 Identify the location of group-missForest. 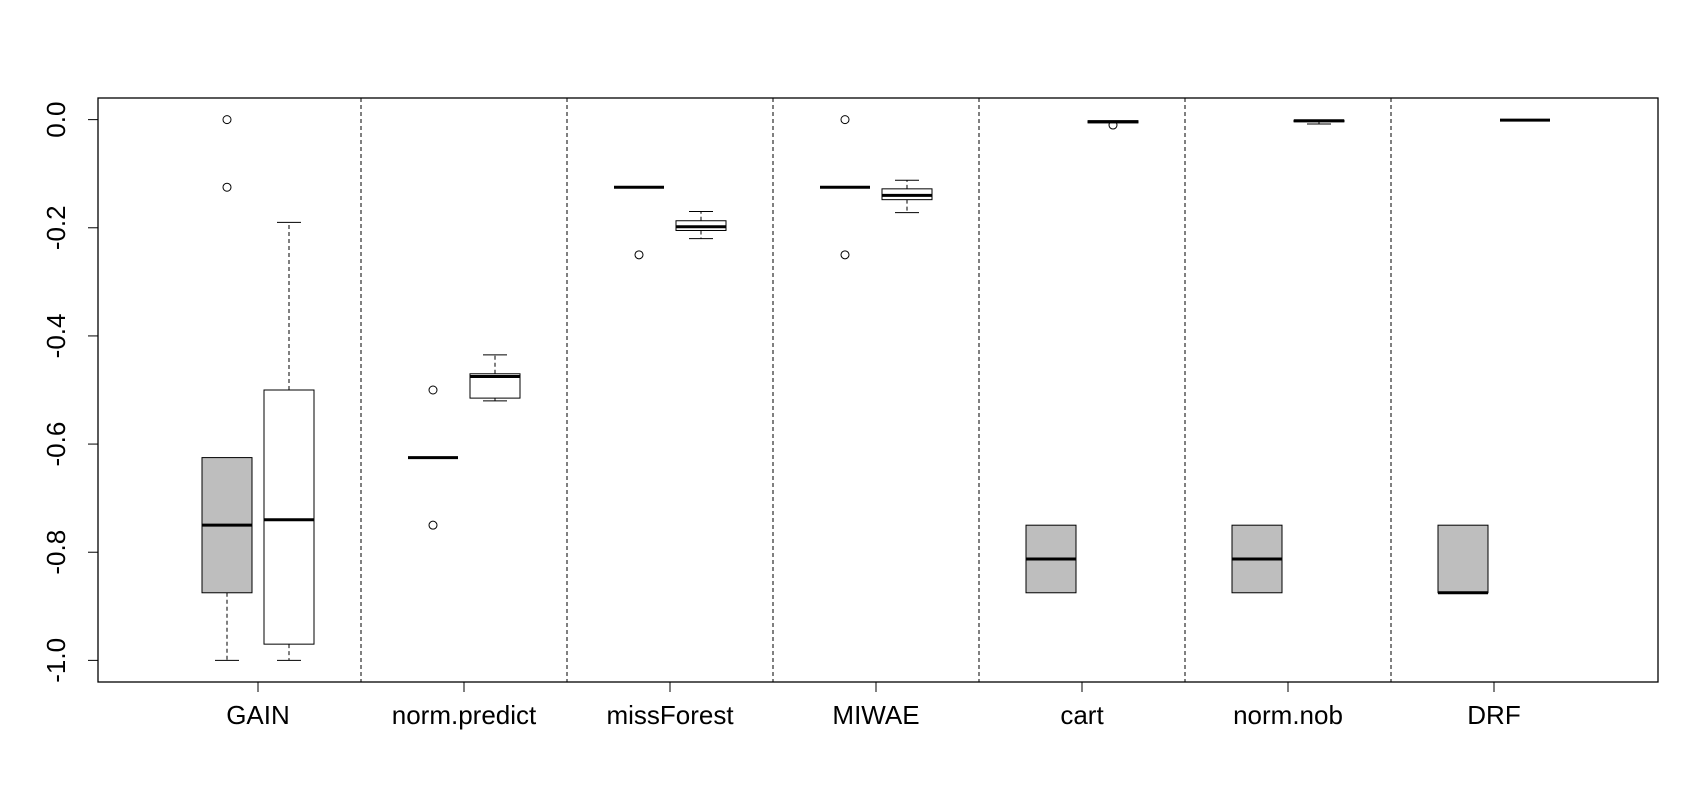
(670, 222).